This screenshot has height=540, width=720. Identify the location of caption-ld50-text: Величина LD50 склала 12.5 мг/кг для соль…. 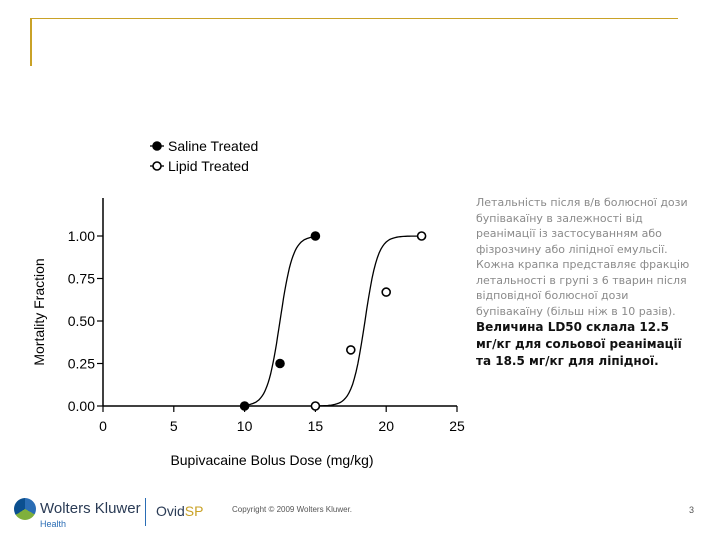
(579, 344).